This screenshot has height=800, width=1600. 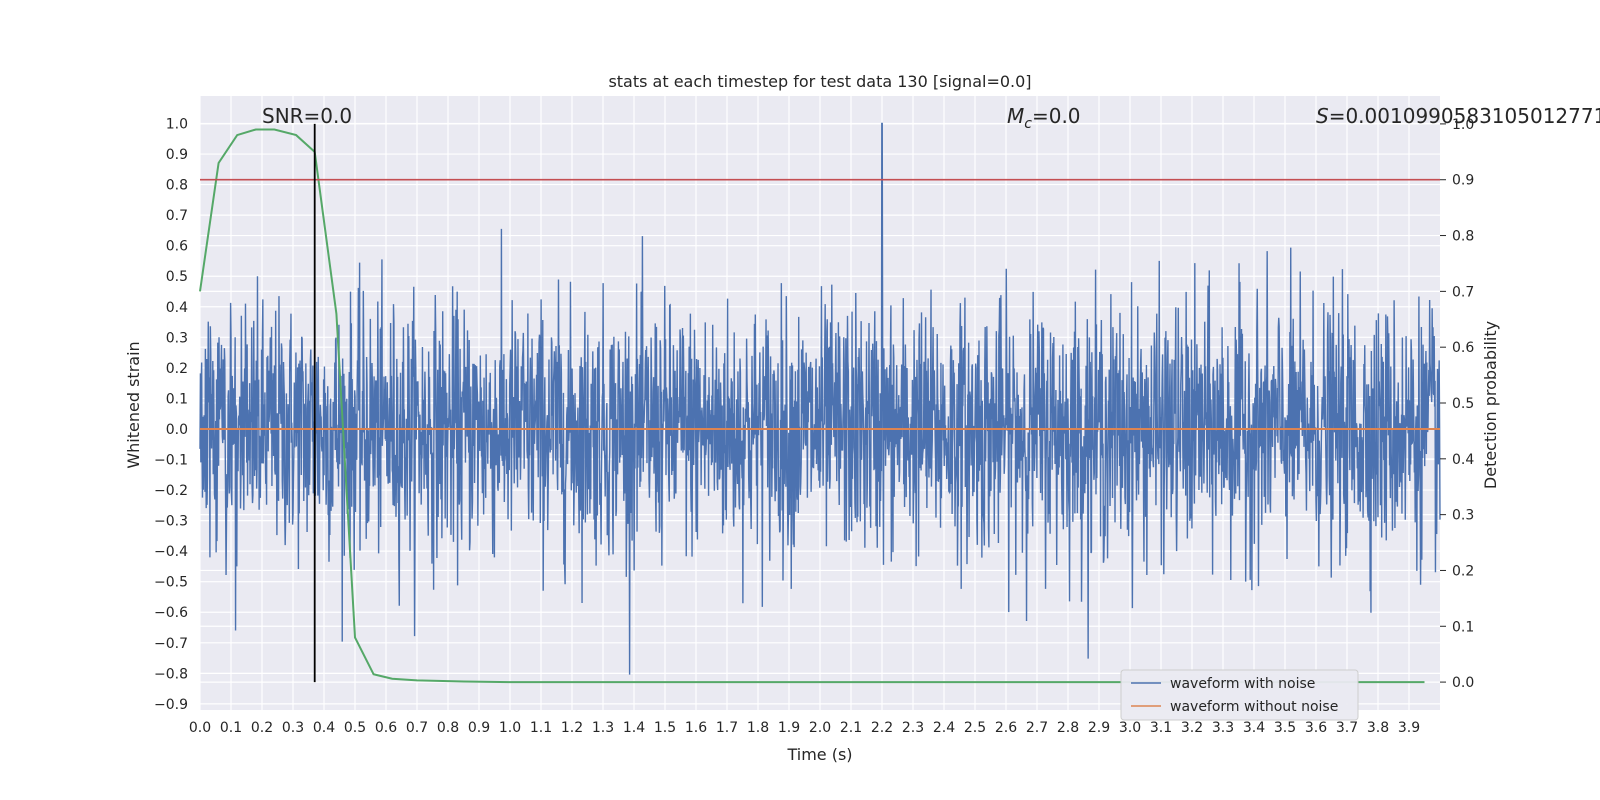 What do you see at coordinates (1192, 728) in the screenshot?
I see `x-tick-32: 3.2` at bounding box center [1192, 728].